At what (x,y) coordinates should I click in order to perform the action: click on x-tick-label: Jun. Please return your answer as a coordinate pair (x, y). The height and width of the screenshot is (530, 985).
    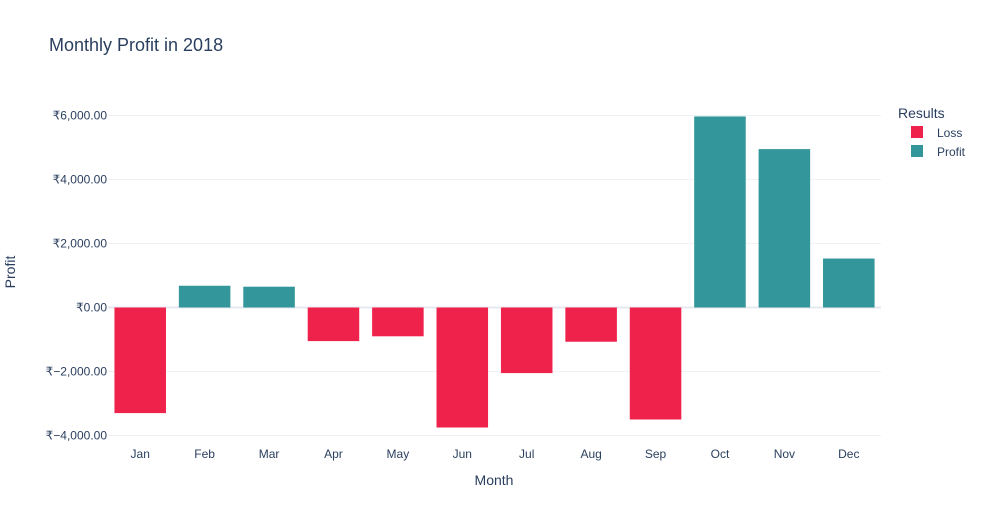
    Looking at the image, I should click on (462, 454).